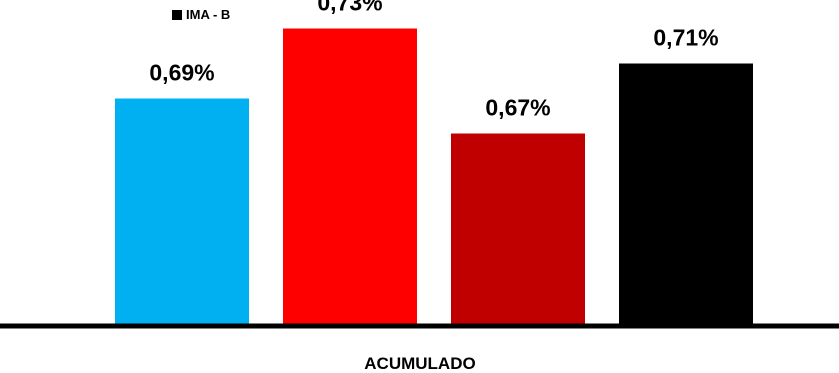  Describe the element at coordinates (517, 108) in the screenshot. I see `data-label-3: 0,67%` at that location.